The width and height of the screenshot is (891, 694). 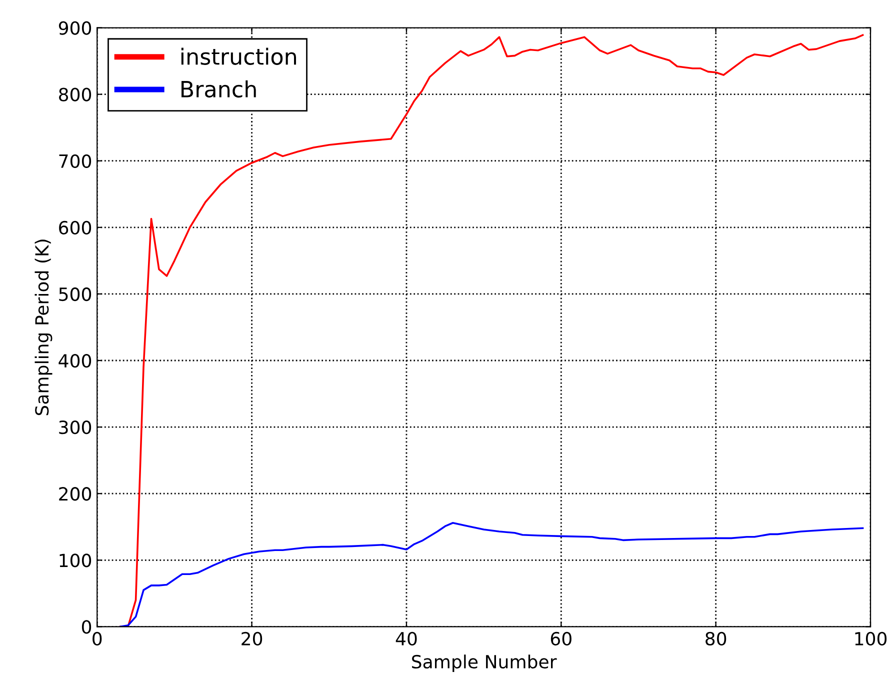 I want to click on x-tick-label: 40, so click(x=406, y=639).